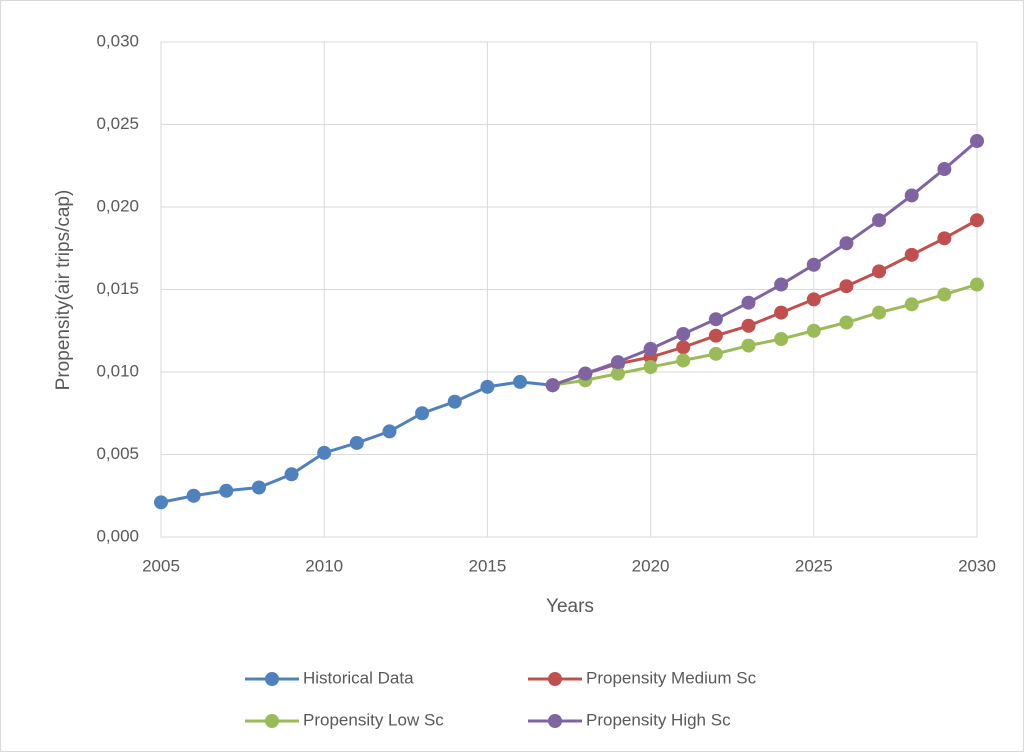 This screenshot has width=1024, height=752. Describe the element at coordinates (117, 370) in the screenshot. I see `y-tick-label: 0,010` at that location.